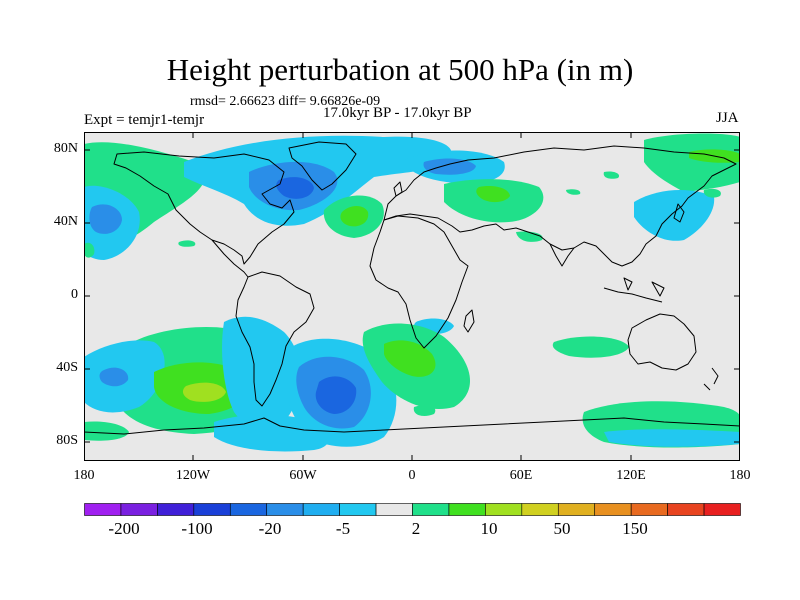  Describe the element at coordinates (560, 206) in the screenshot. I see `eurasia-coastline` at that location.